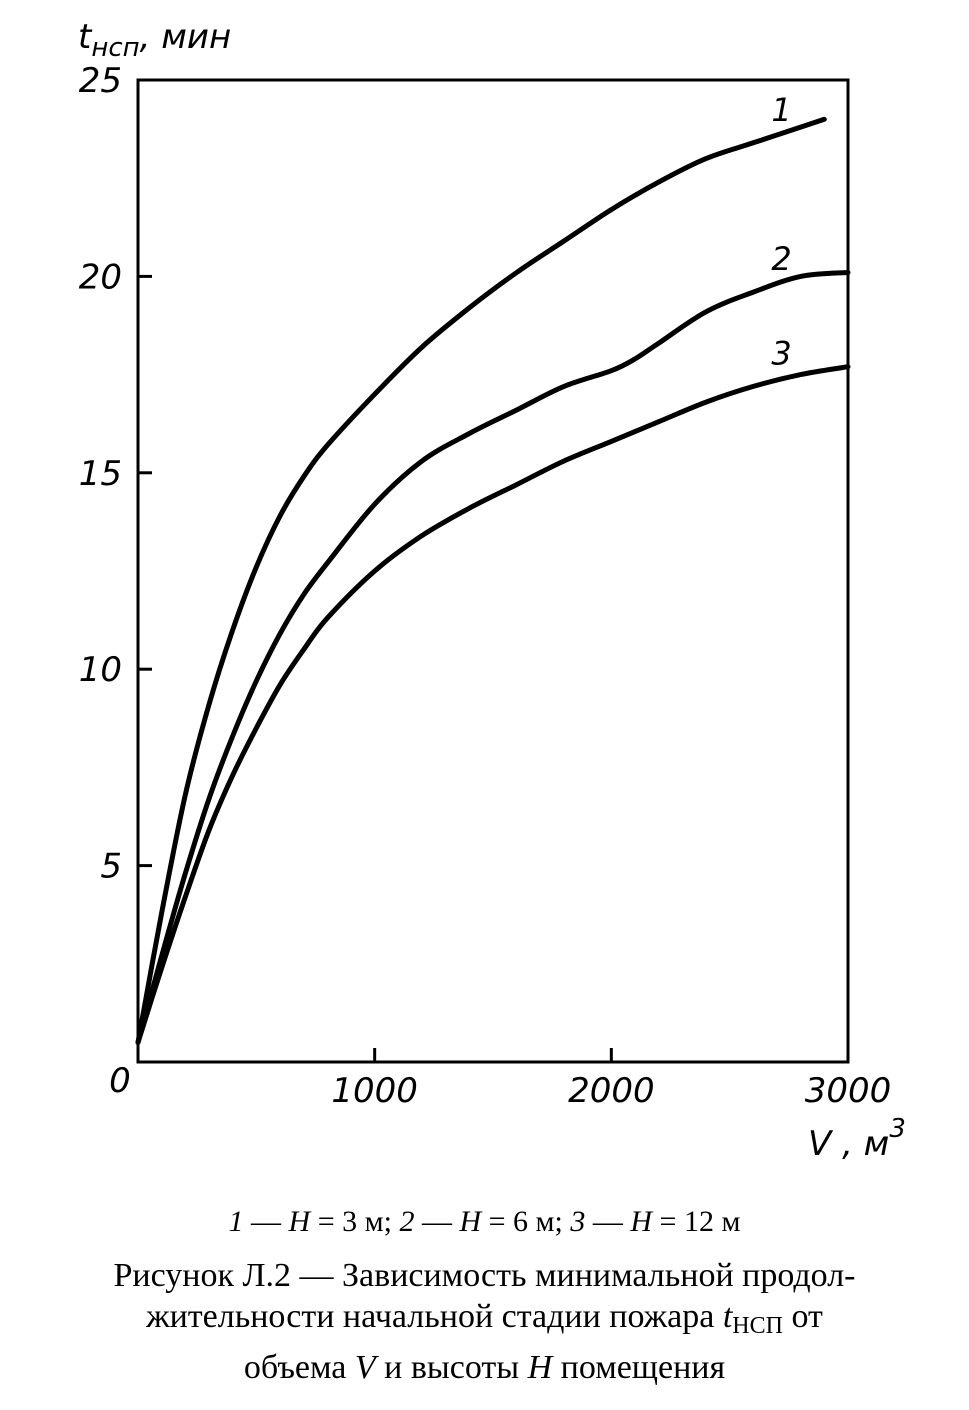 The image size is (969, 1410). What do you see at coordinates (897, 1129) in the screenshot?
I see `x-axis-label-sup: 3` at bounding box center [897, 1129].